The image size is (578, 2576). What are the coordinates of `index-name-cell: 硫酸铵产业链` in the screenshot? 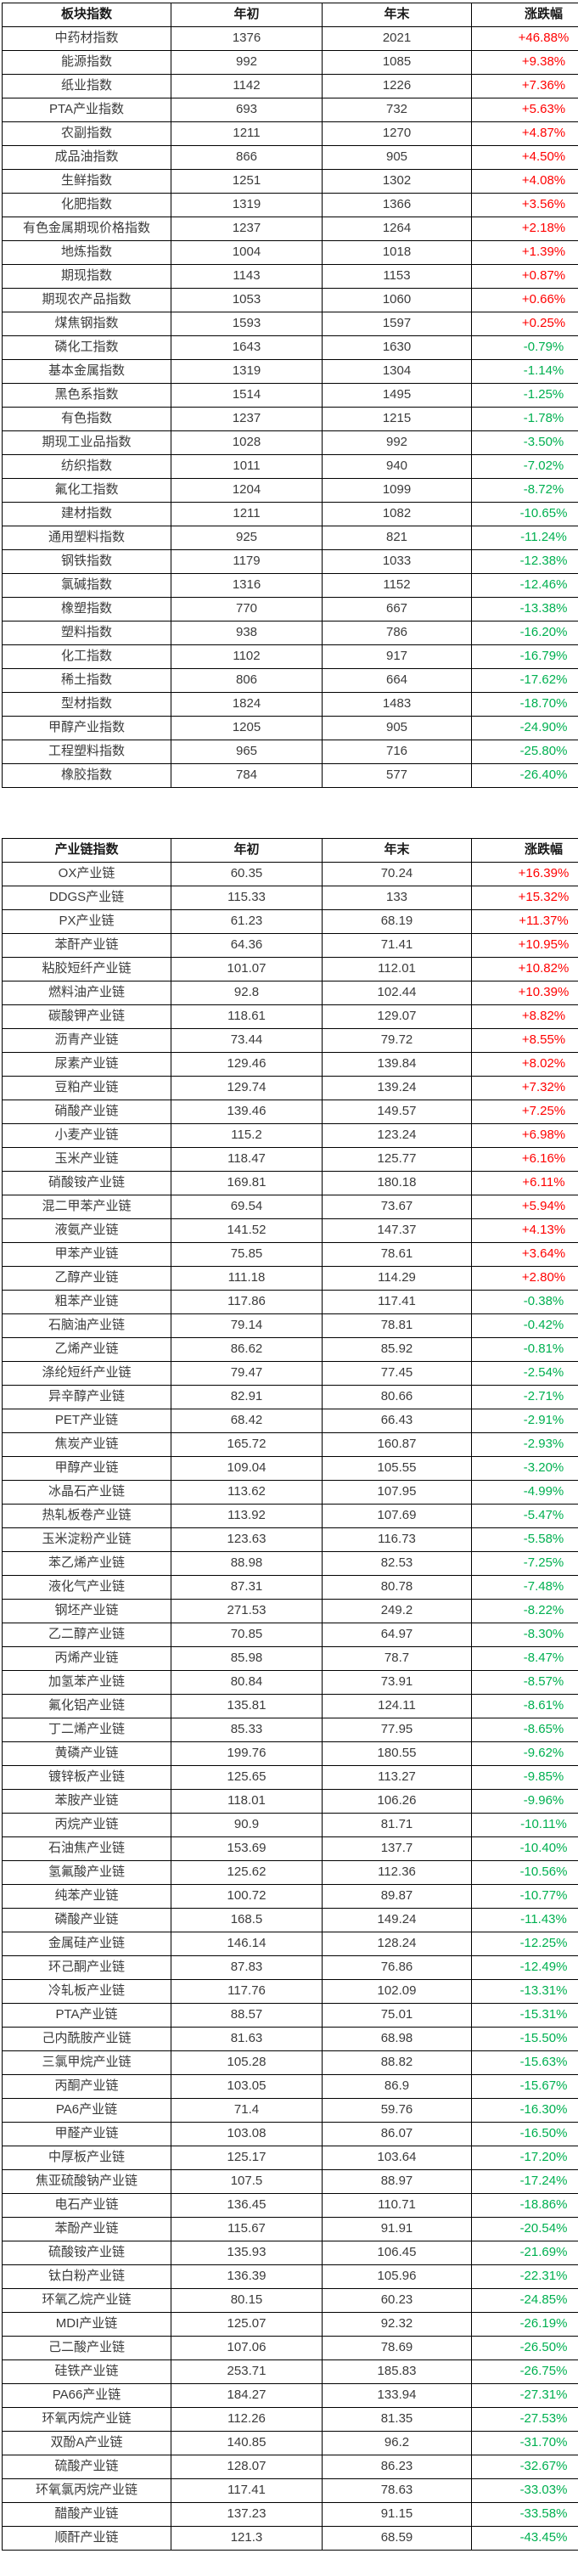 It's located at (86, 2253).